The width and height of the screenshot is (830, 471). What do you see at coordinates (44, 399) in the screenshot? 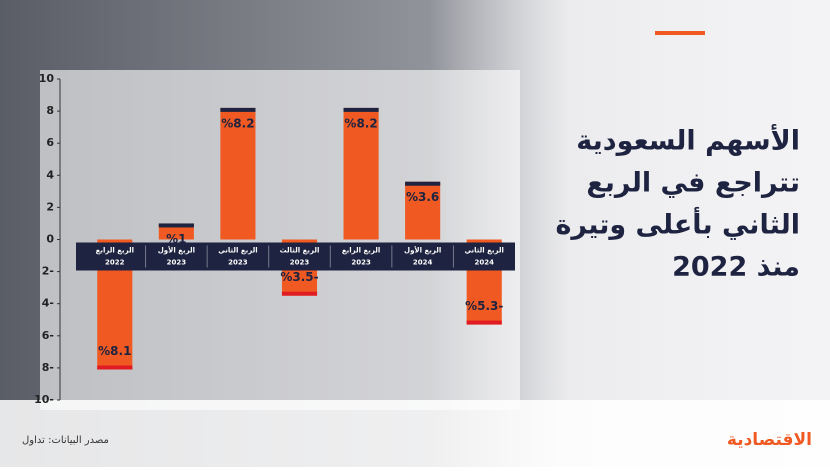
I see `y-tick-label: 10-` at bounding box center [44, 399].